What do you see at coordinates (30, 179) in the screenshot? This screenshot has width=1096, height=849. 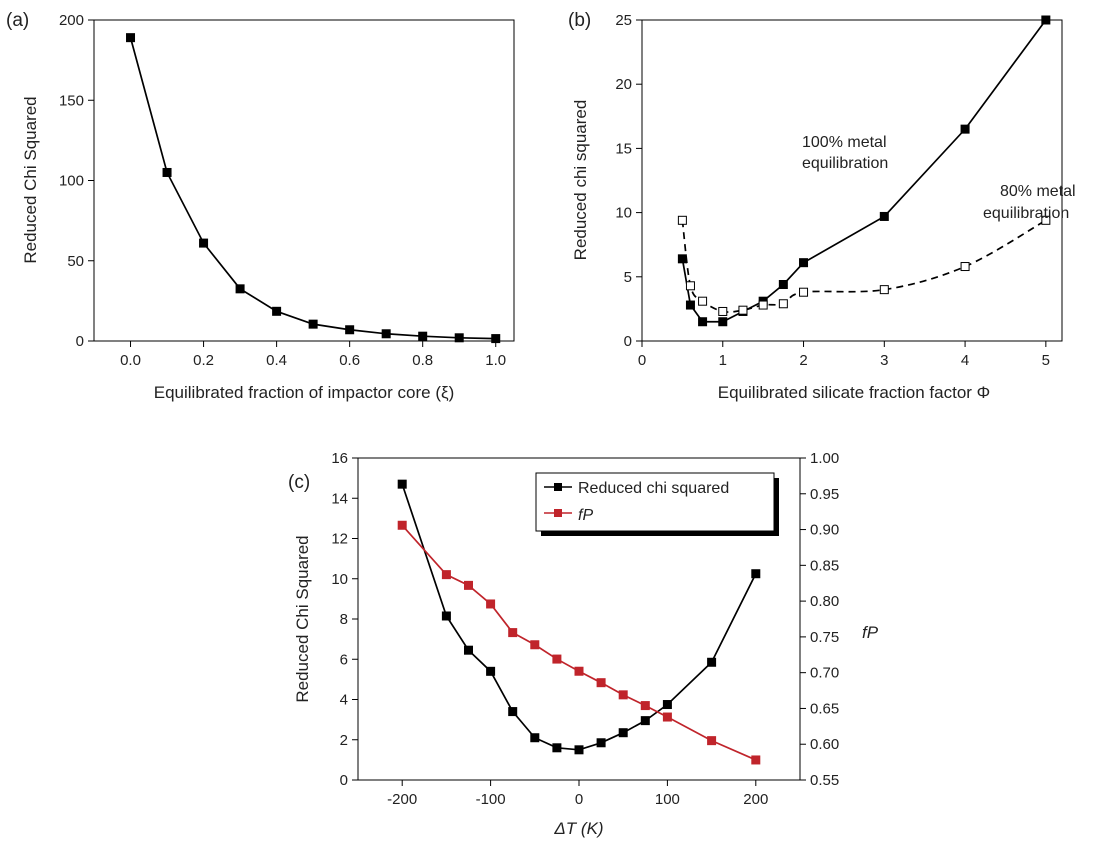 I see `panel-a-y-label: Reduced Chi Squared` at bounding box center [30, 179].